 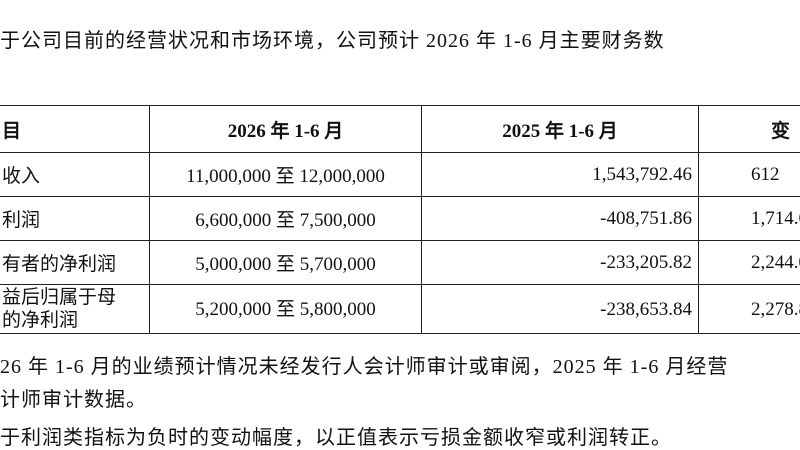 I want to click on table-cell: -238,653.84, so click(x=560, y=309).